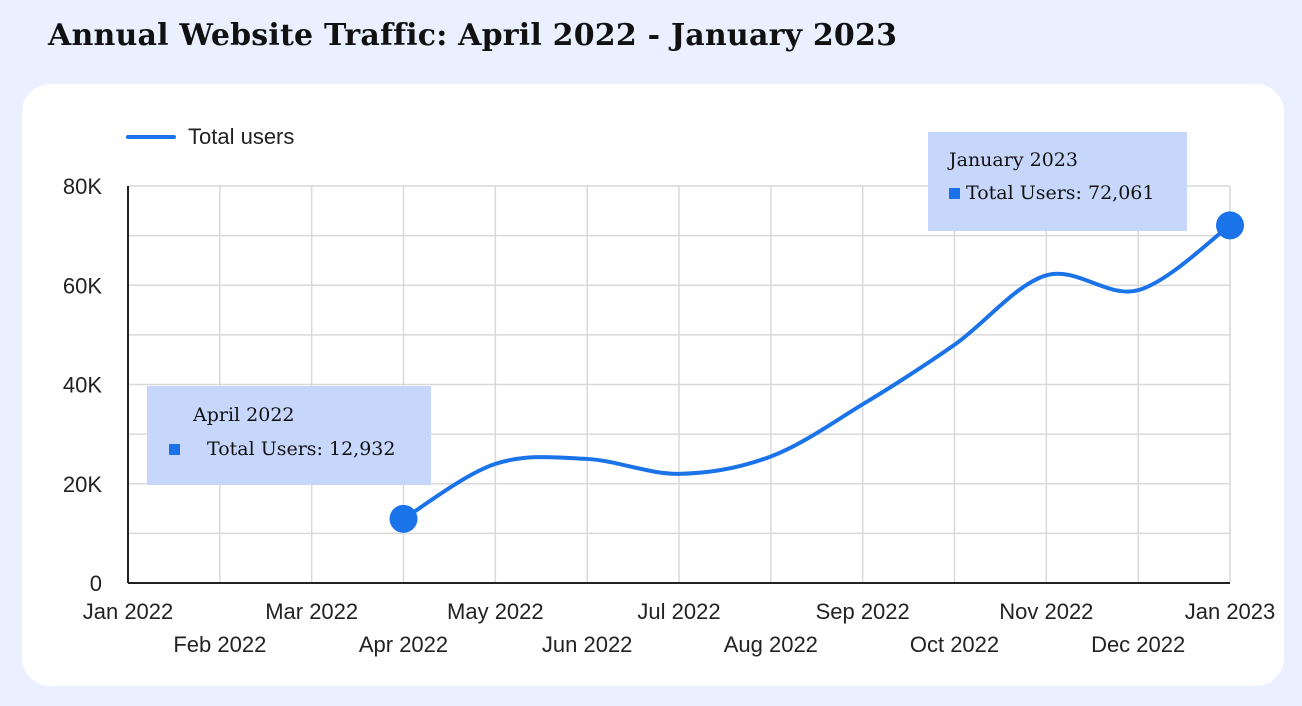 Image resolution: width=1302 pixels, height=706 pixels. Describe the element at coordinates (403, 644) in the screenshot. I see `x-tick-label: Apr 2022` at that location.